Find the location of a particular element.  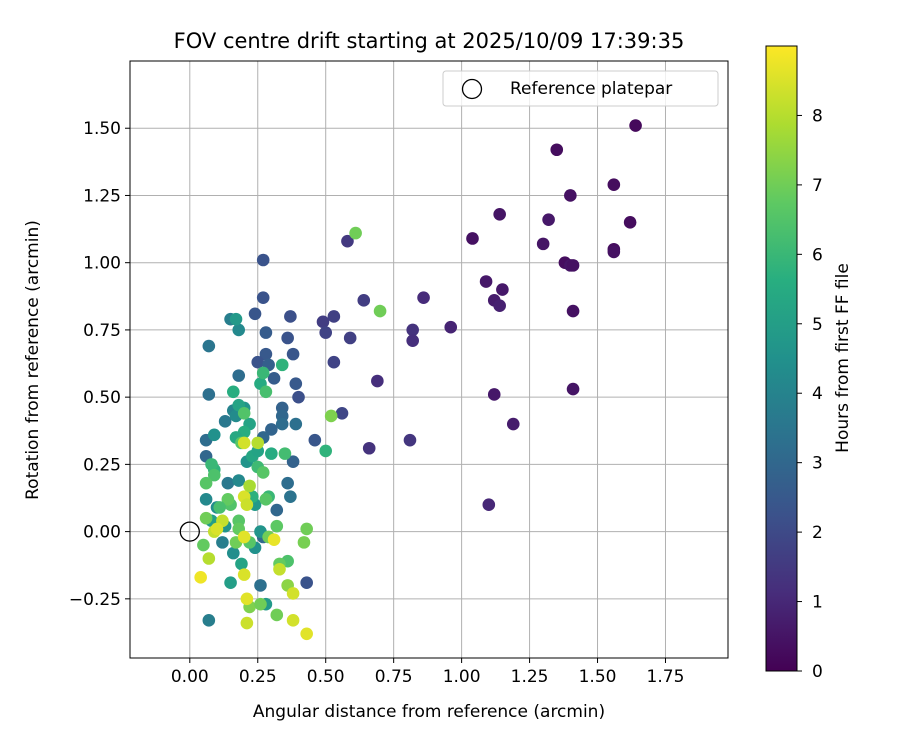

legend: Reference platepar is located at coordinates (580, 88).